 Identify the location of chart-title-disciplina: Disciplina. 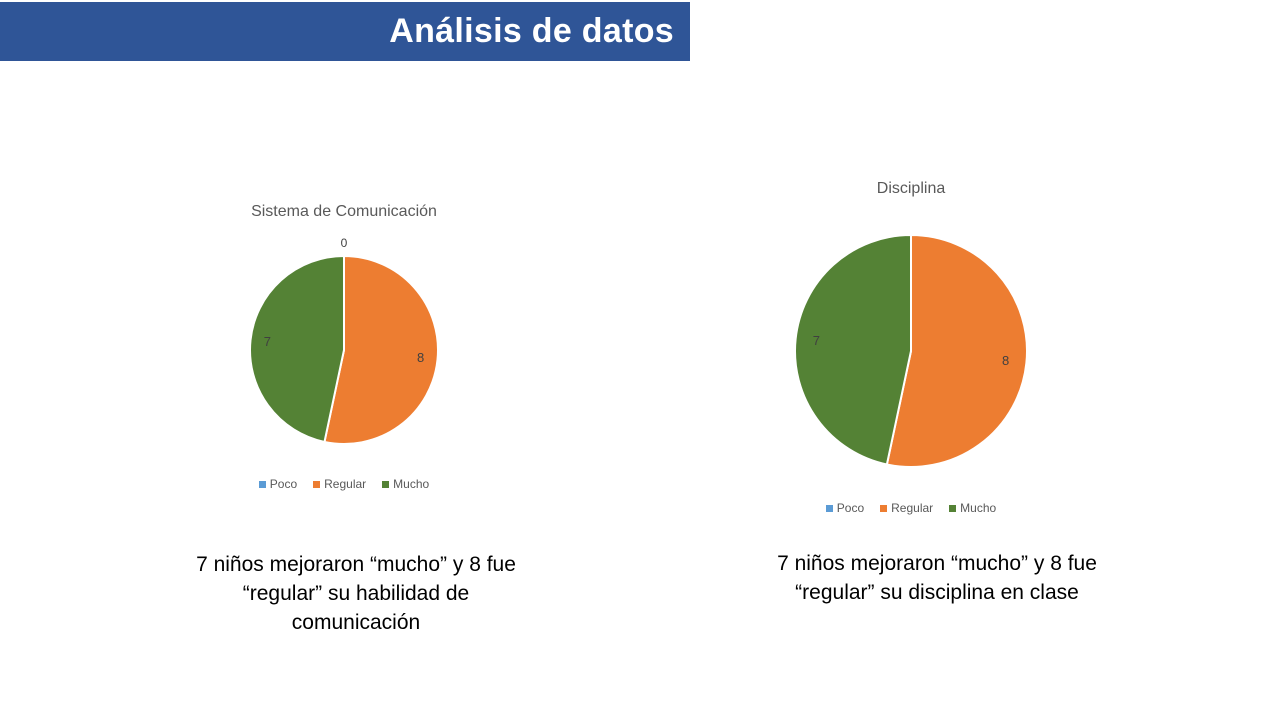
(911, 188).